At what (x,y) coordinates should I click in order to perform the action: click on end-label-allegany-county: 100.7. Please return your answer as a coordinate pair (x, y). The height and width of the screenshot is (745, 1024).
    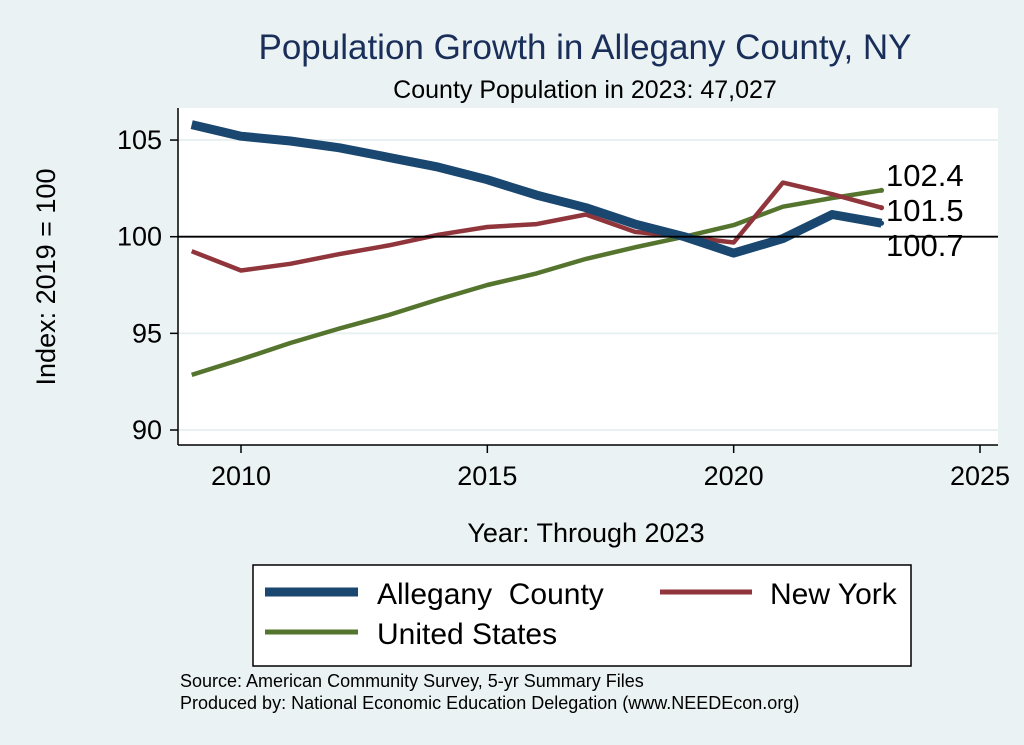
    Looking at the image, I should click on (925, 245).